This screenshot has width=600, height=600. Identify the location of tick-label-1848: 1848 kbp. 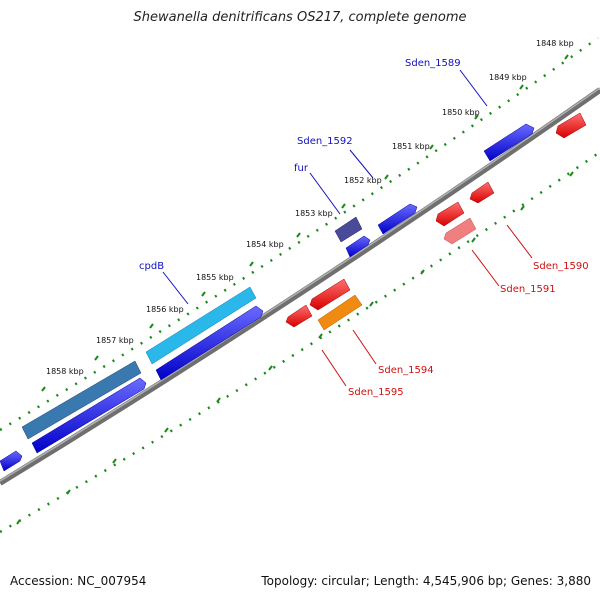
(555, 43).